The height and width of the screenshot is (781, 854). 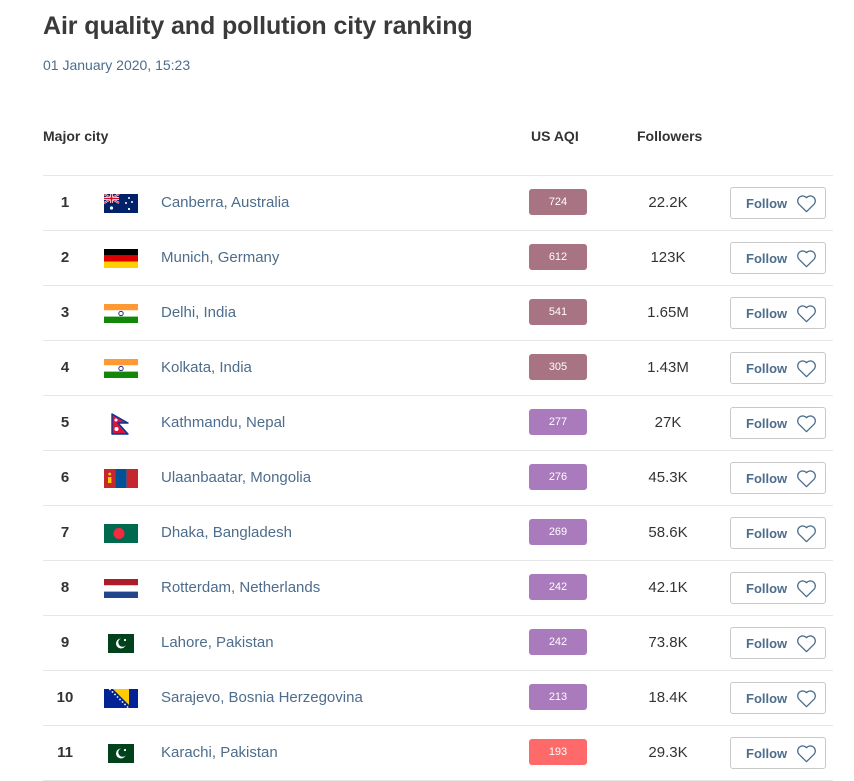 What do you see at coordinates (555, 136) in the screenshot?
I see `column-header-aqi: US AQI` at bounding box center [555, 136].